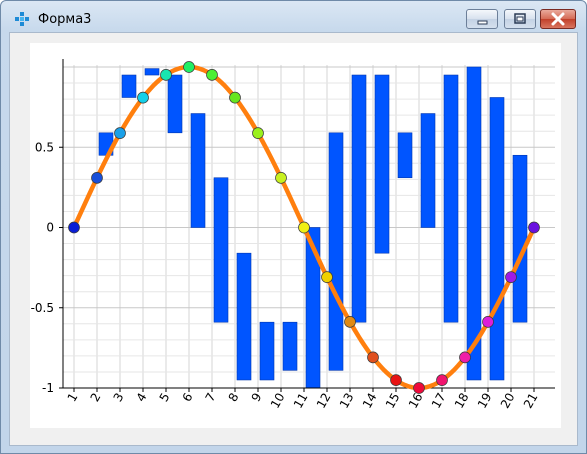 Image resolution: width=587 pixels, height=454 pixels. Describe the element at coordinates (22, 19) in the screenshot. I see `app-grid-icon` at that location.